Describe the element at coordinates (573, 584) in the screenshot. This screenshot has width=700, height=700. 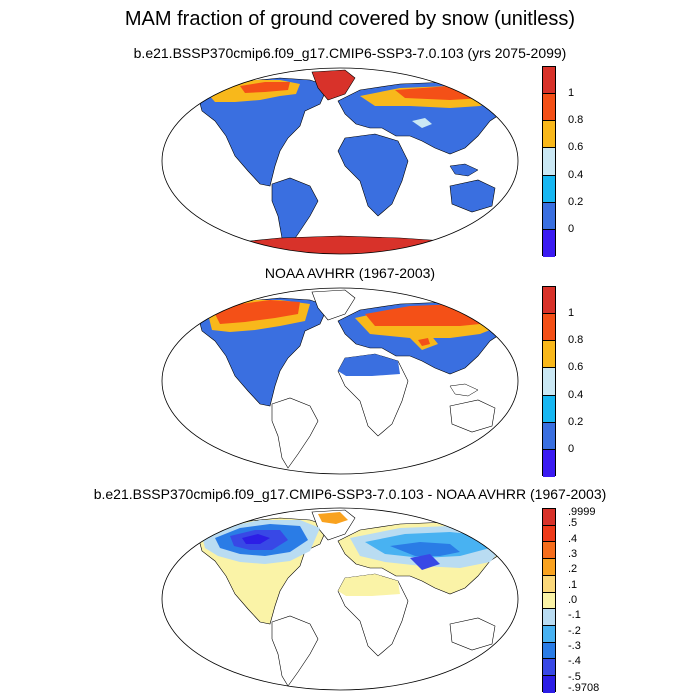
I see `panel3-colorbar-label: .1` at that location.